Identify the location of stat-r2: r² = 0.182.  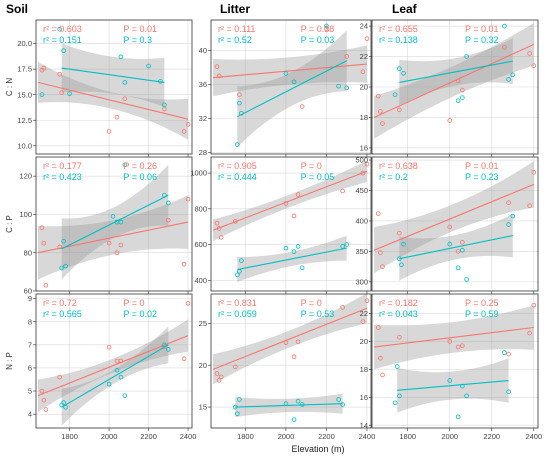
(398, 303).